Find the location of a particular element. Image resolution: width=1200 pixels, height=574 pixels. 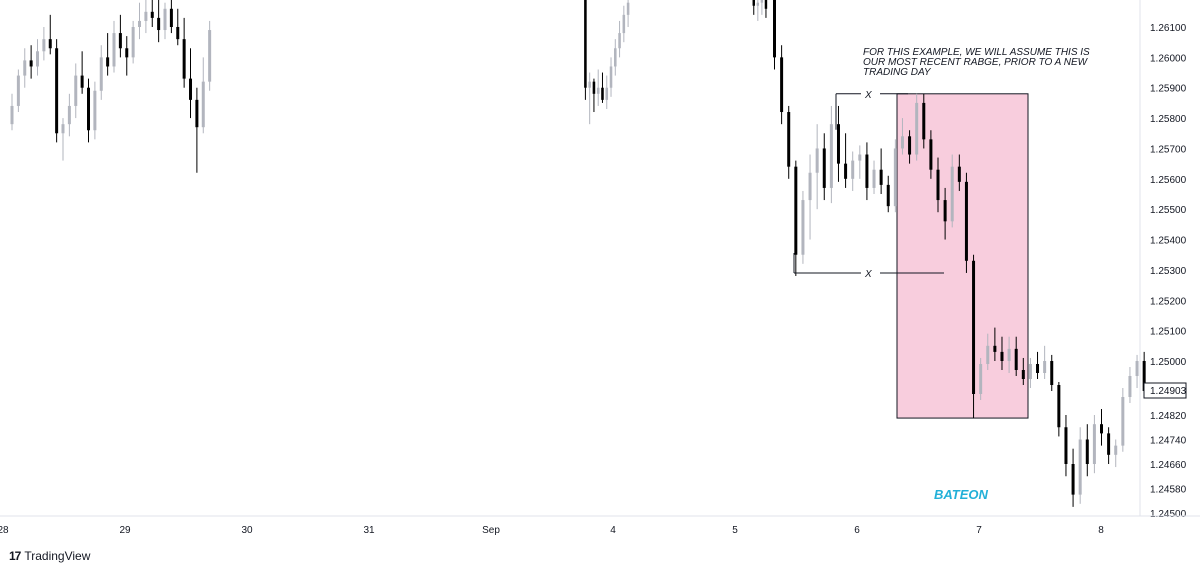

annotation-note-line: OUR MOST RECENT RABGE, PRIOR TO A NEW is located at coordinates (976, 62).